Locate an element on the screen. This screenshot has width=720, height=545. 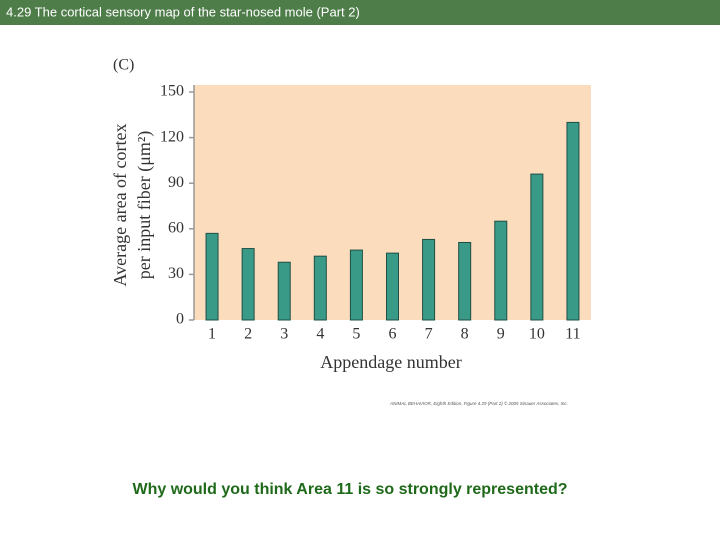
x-tick-label: 6 is located at coordinates (393, 334).